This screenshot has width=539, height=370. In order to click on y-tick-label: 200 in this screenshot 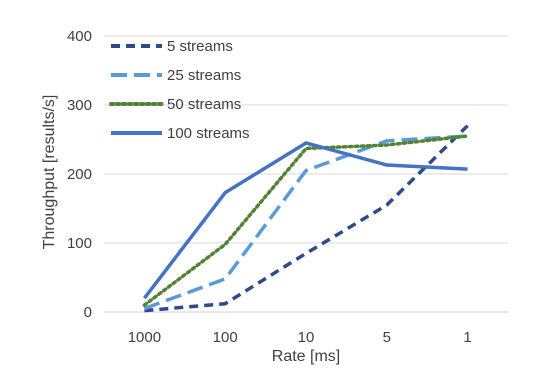, I will do `click(79, 174)`.